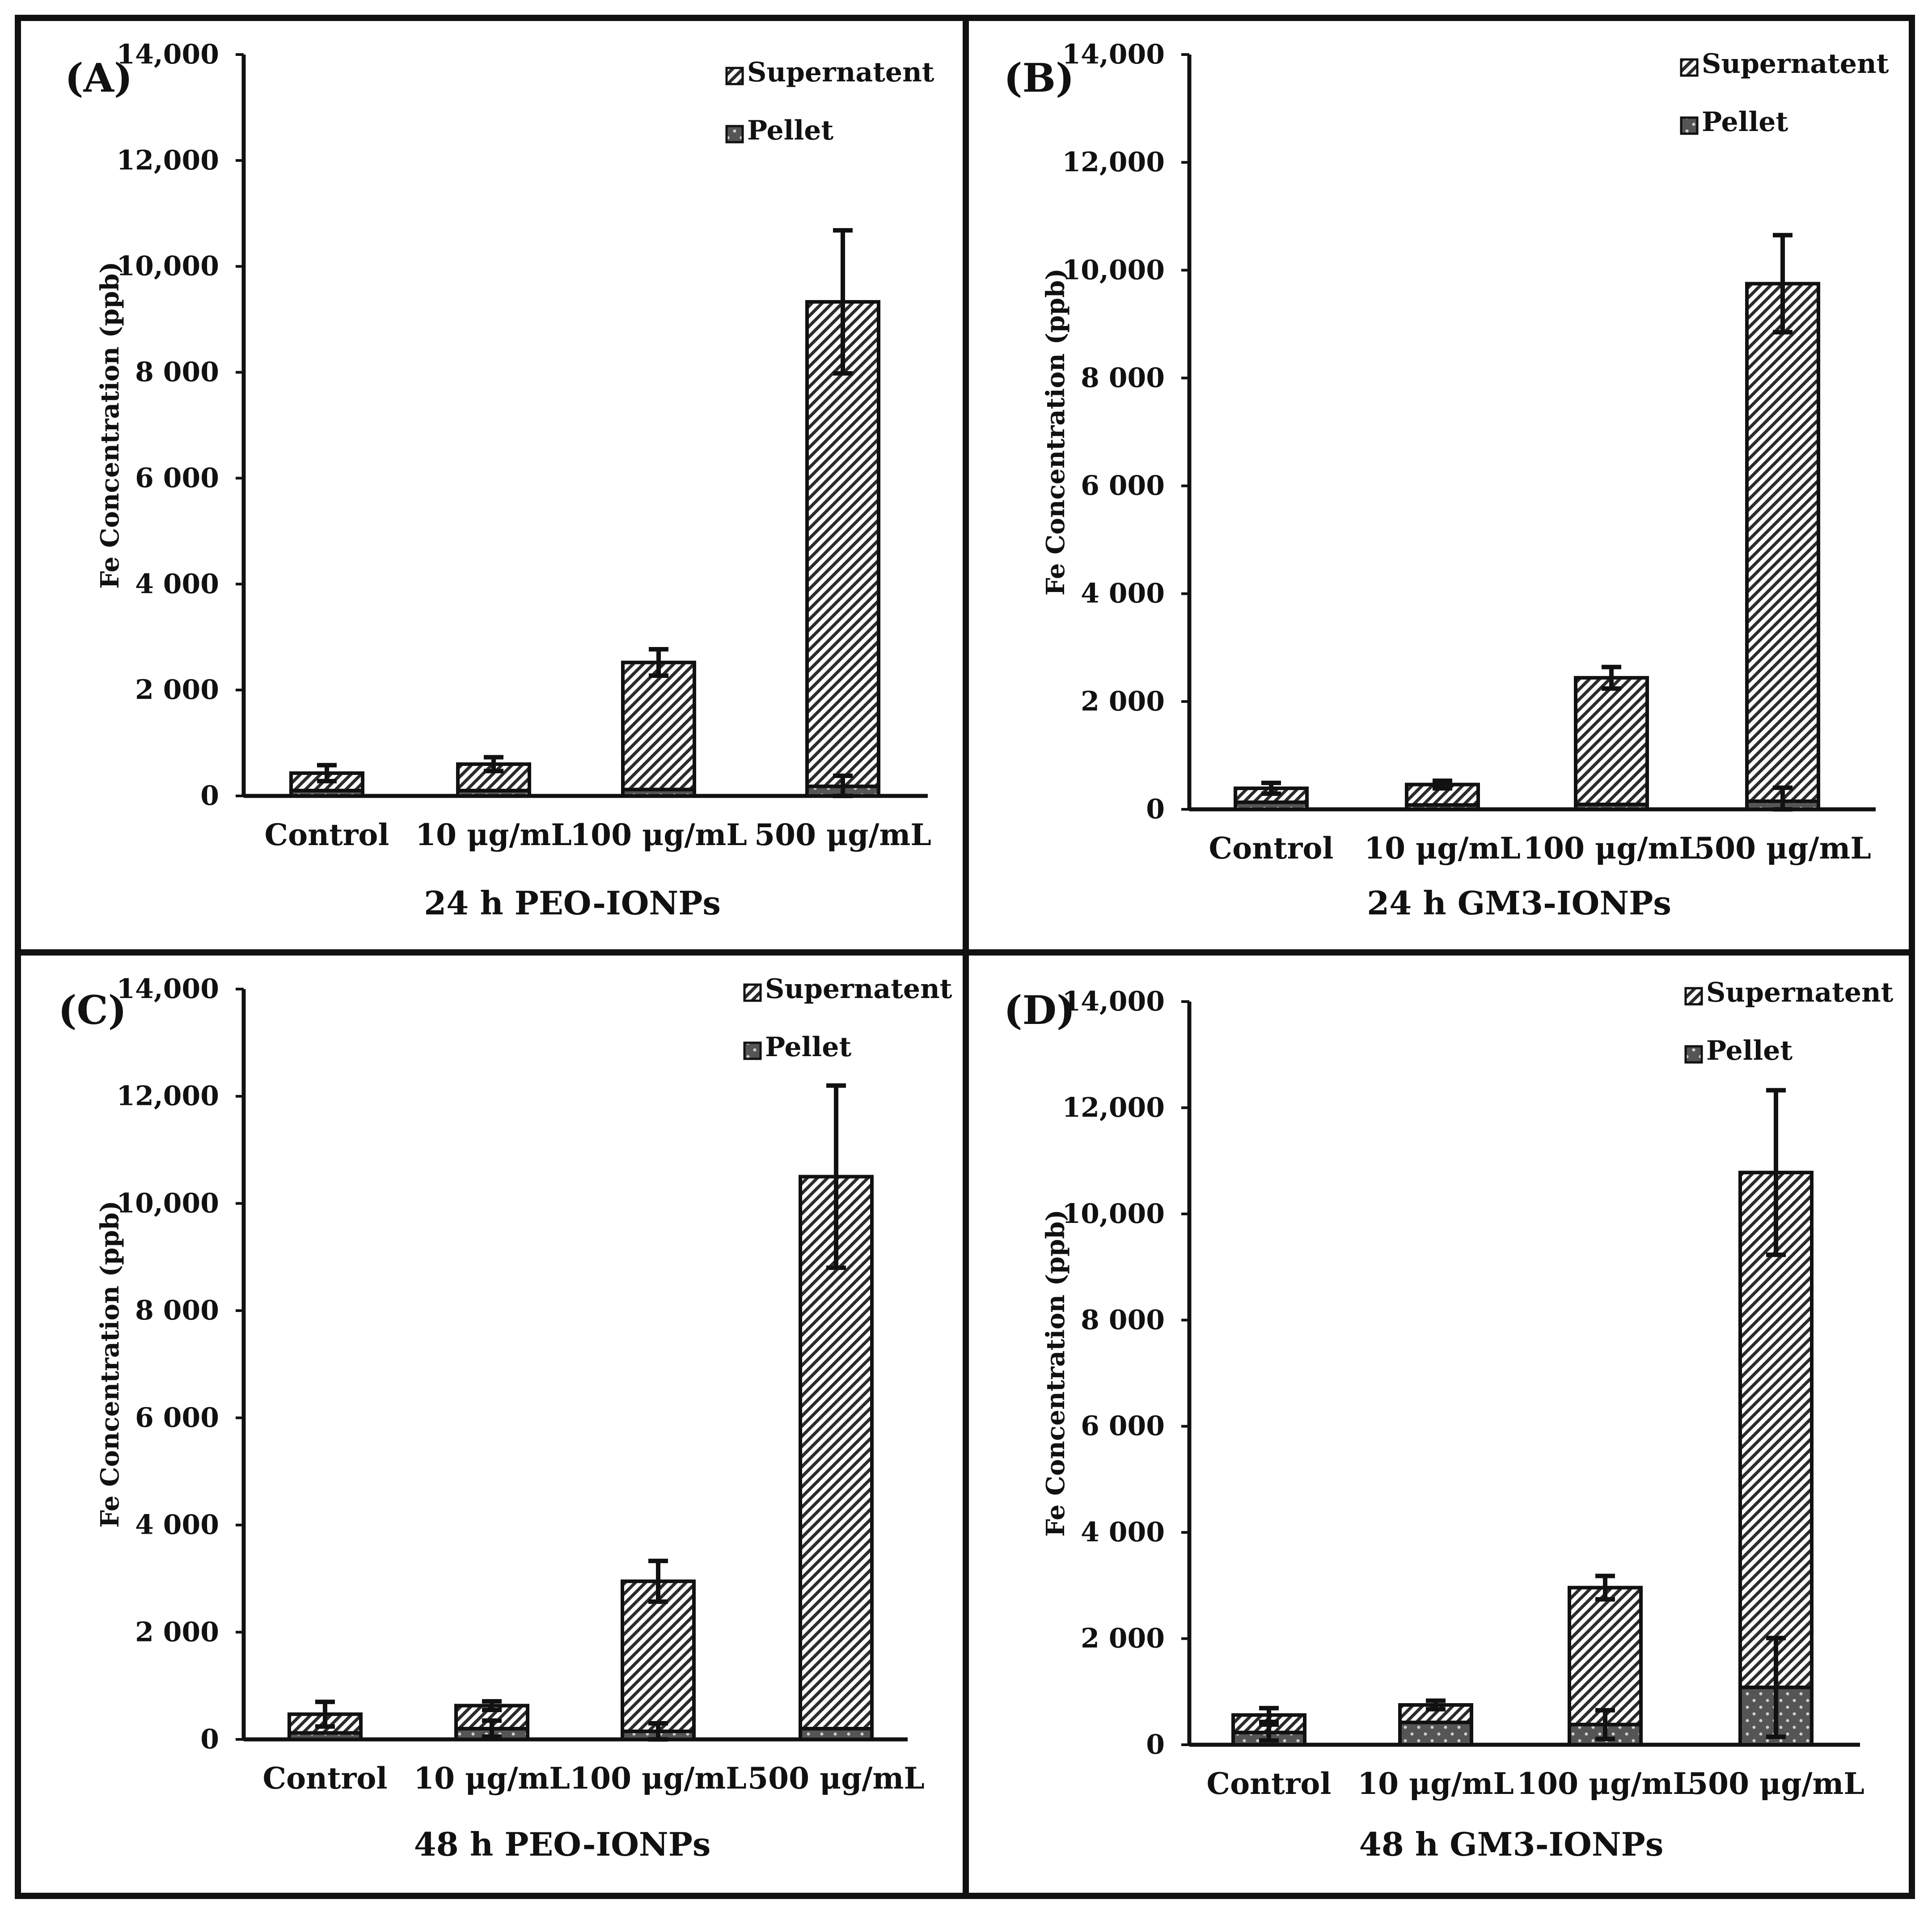  What do you see at coordinates (1039, 78) in the screenshot?
I see `panel-label: (B)` at bounding box center [1039, 78].